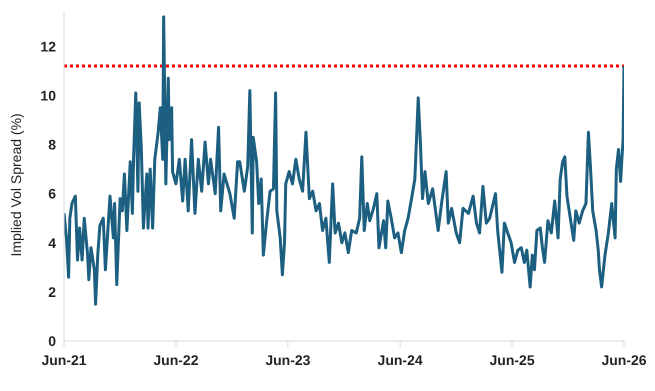  Describe the element at coordinates (176, 360) in the screenshot. I see `x-tick-label: Jun-22` at that location.